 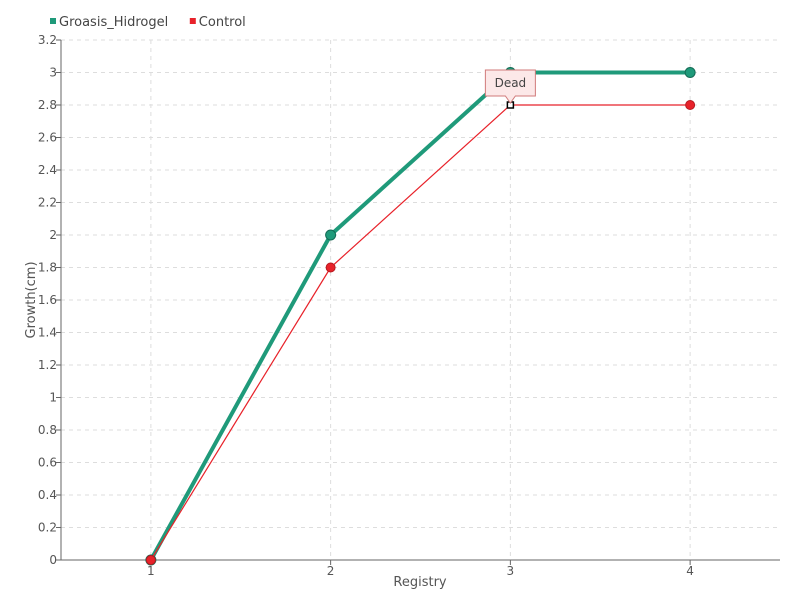 What do you see at coordinates (47, 300) in the screenshot?
I see `y-tick-label: 1.6` at bounding box center [47, 300].